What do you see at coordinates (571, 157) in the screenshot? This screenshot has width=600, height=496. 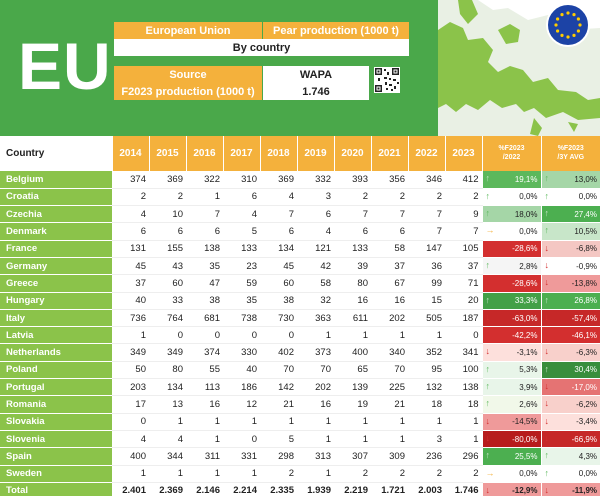 I see `pct-header-line: /3Y AVG` at bounding box center [571, 157].